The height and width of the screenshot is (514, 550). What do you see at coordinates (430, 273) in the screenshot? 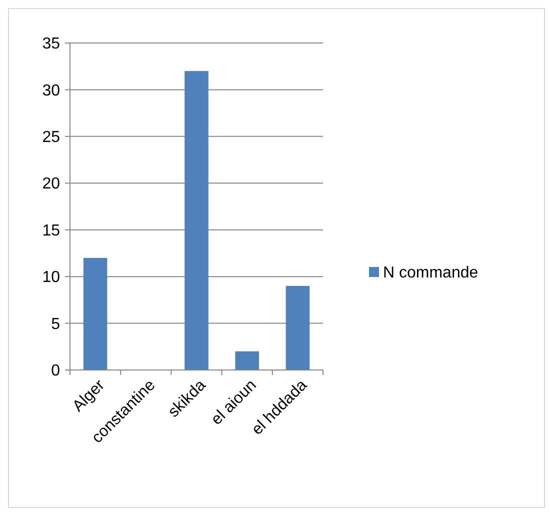
I see `legend-label: N commande` at bounding box center [430, 273].